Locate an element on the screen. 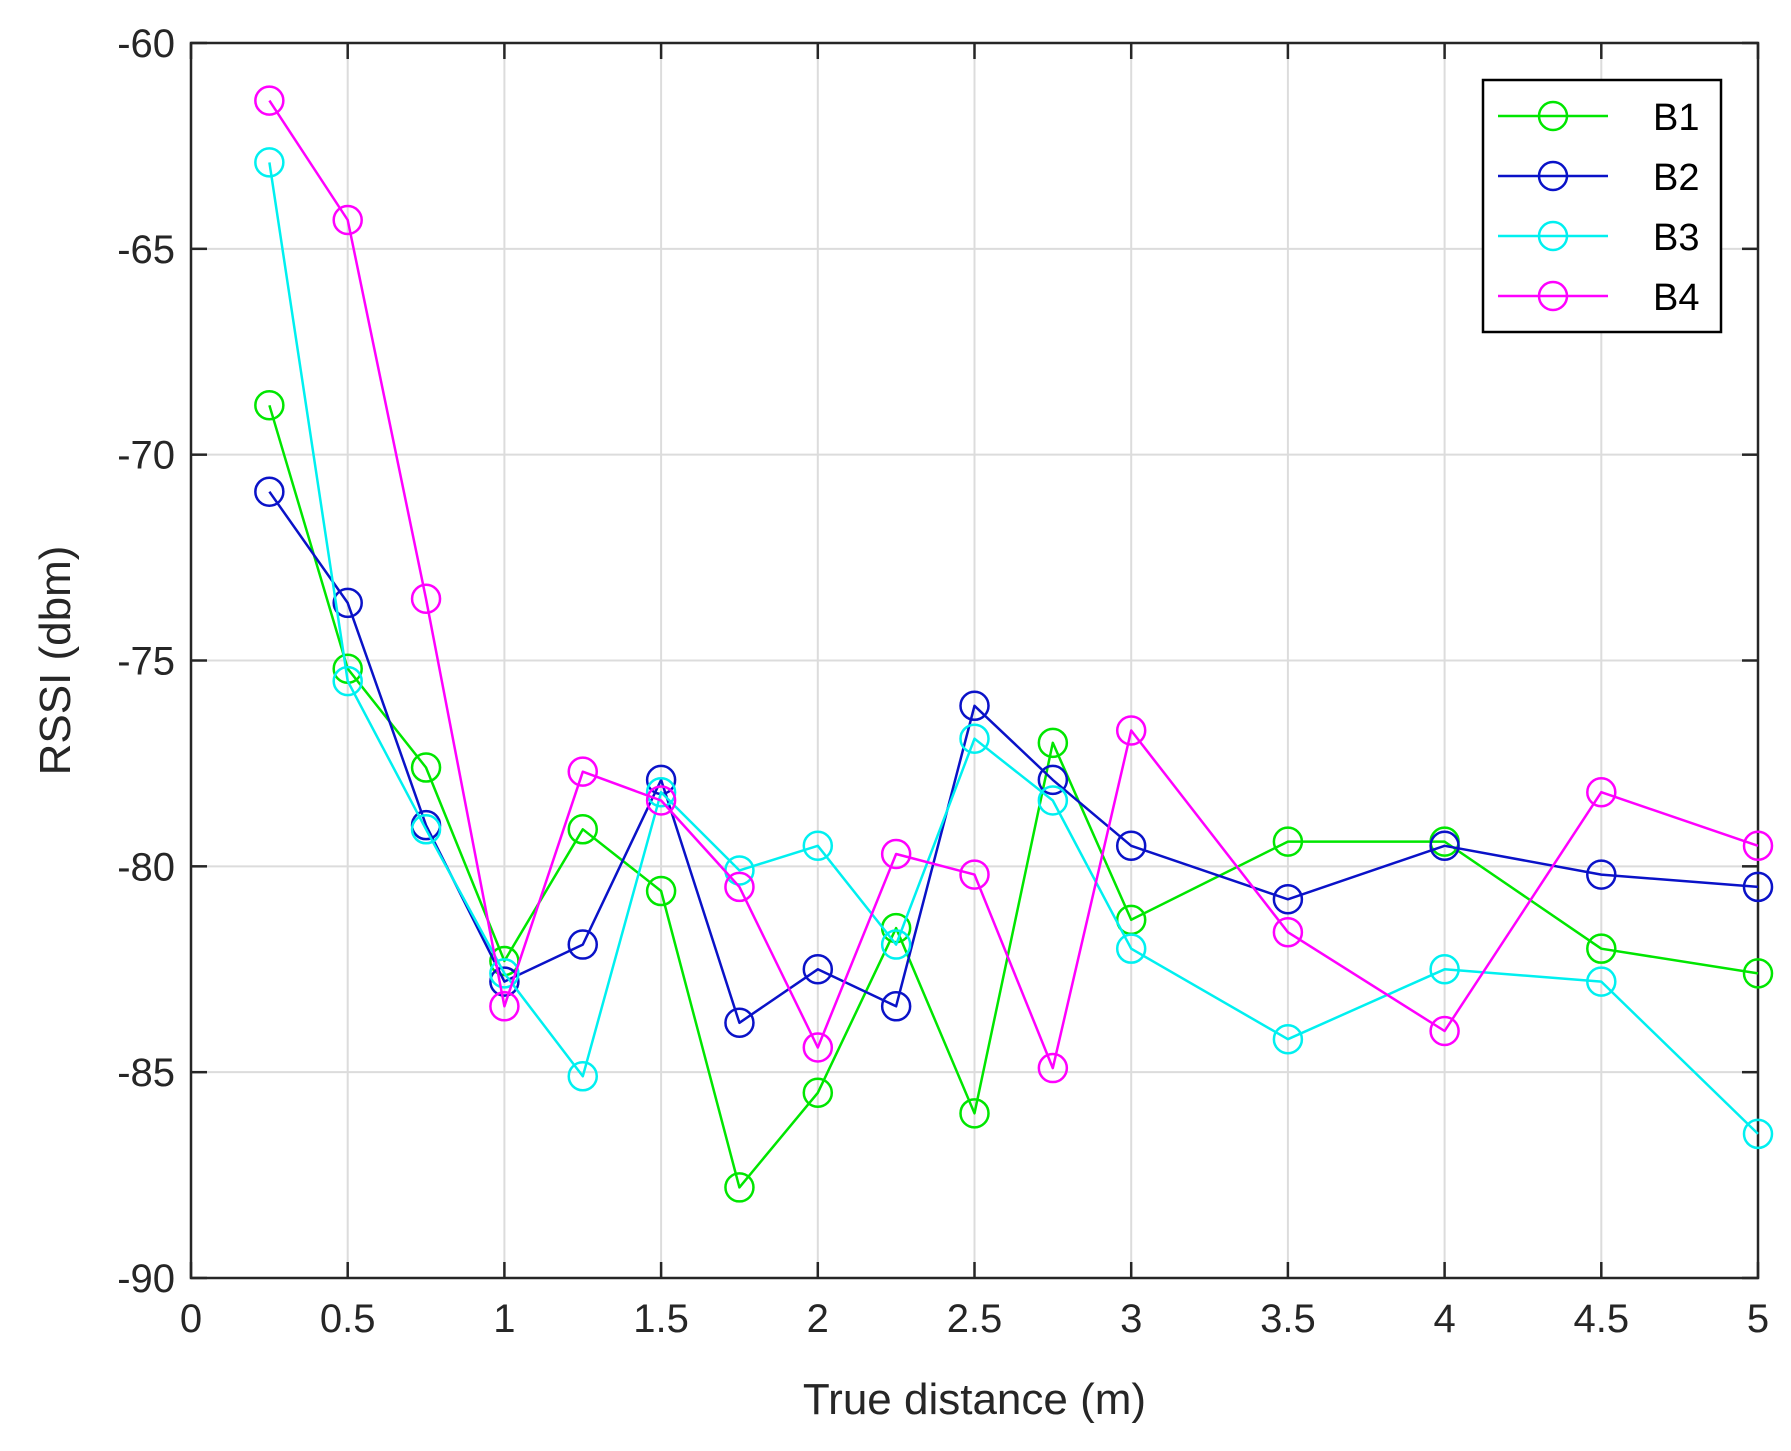  y-tick-label: -90 is located at coordinates (146, 1279).